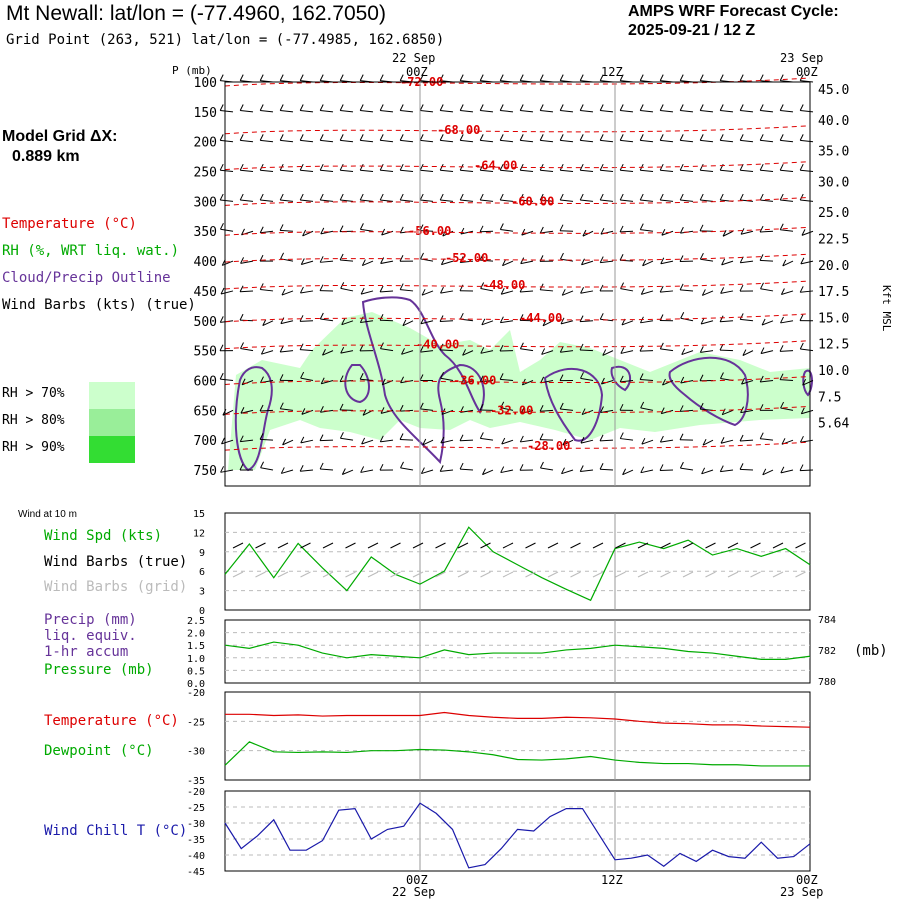 Image resolution: width=900 pixels, height=900 pixels. What do you see at coordinates (205, 441) in the screenshot?
I see `pressure-tick-label: 700` at bounding box center [205, 441].